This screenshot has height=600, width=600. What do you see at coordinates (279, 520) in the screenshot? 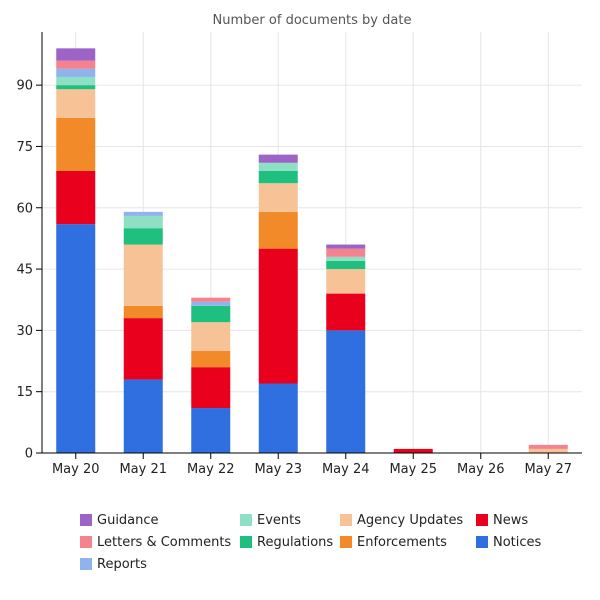
I see `legend-label: Events` at bounding box center [279, 520].